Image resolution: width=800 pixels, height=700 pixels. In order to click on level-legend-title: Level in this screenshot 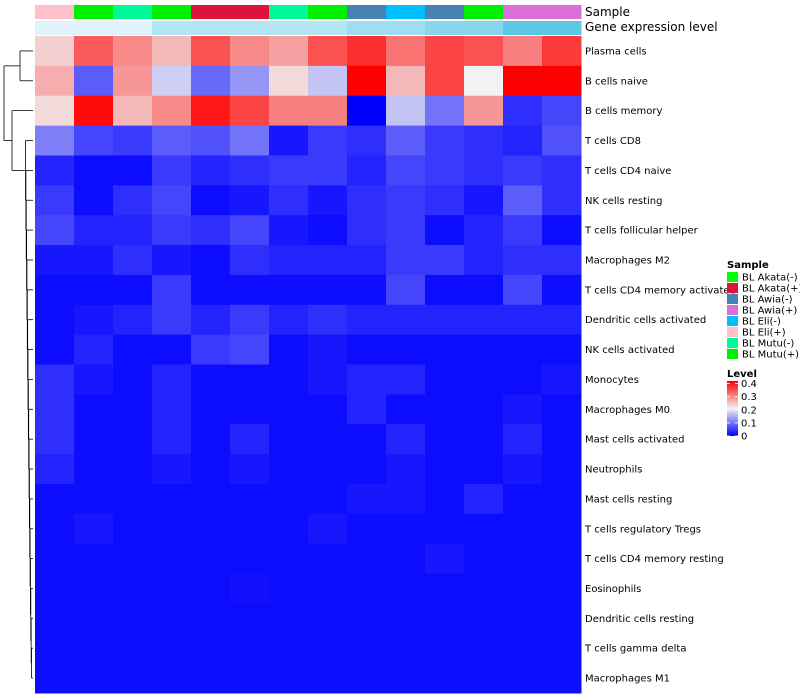, I will do `click(742, 374)`.